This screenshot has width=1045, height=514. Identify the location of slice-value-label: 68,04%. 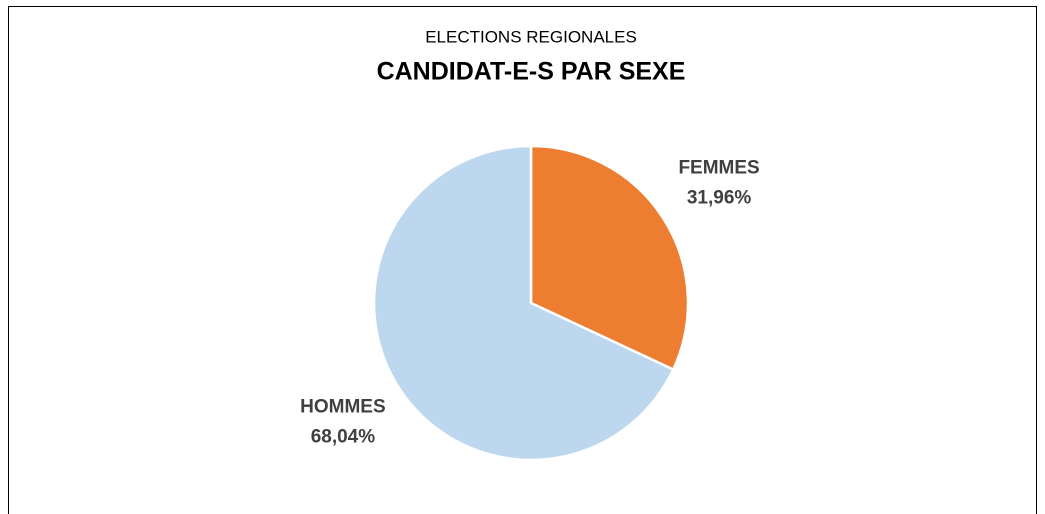
(343, 437).